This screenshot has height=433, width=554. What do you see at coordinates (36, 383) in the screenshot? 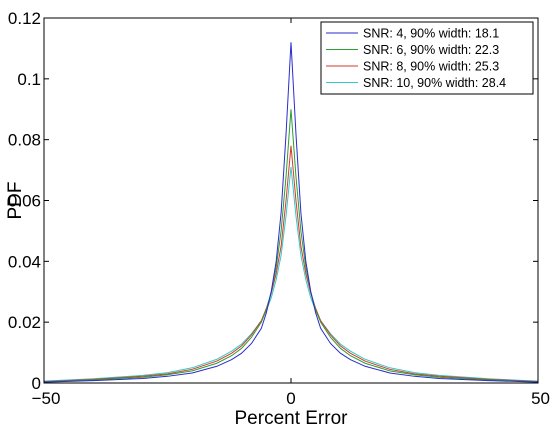
I see `y-tick-label: 0` at bounding box center [36, 383].